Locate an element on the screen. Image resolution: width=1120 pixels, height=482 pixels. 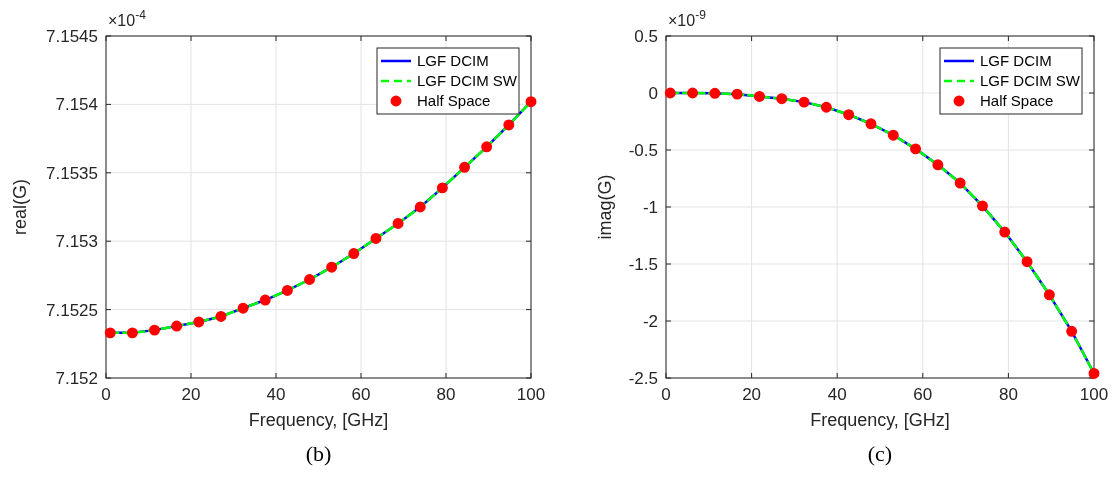
text: (c) is located at coordinates (880, 453).